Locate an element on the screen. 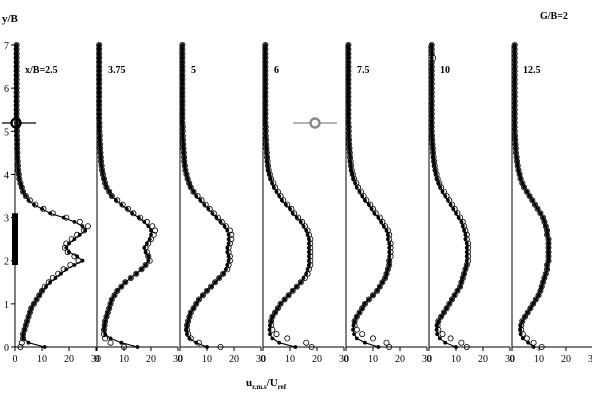  x-axis-title: ur.m.s/Uref is located at coordinates (266, 384).